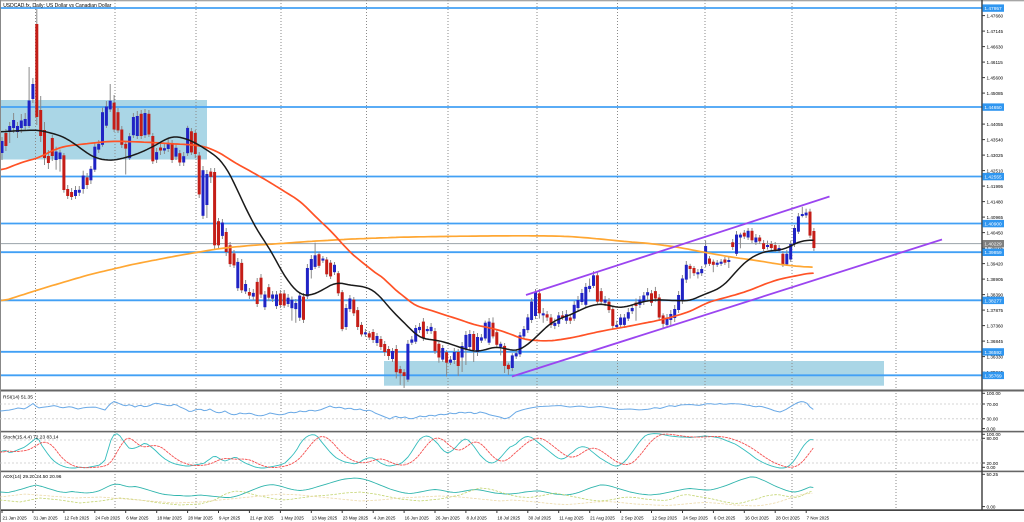  I want to click on svg-text: RSI(14) 51.35, so click(18, 397).